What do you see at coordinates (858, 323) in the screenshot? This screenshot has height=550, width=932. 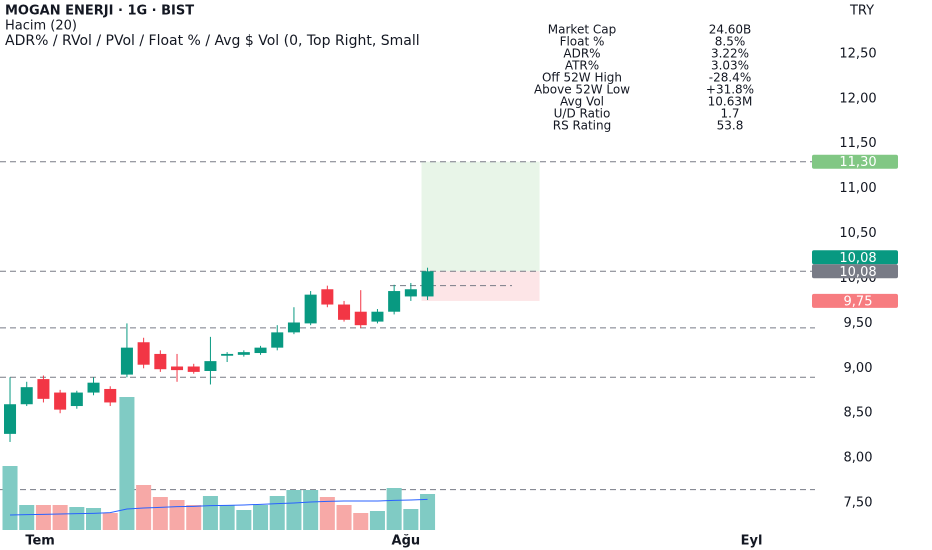 I see `y-tick-label: 9,50` at bounding box center [858, 323].